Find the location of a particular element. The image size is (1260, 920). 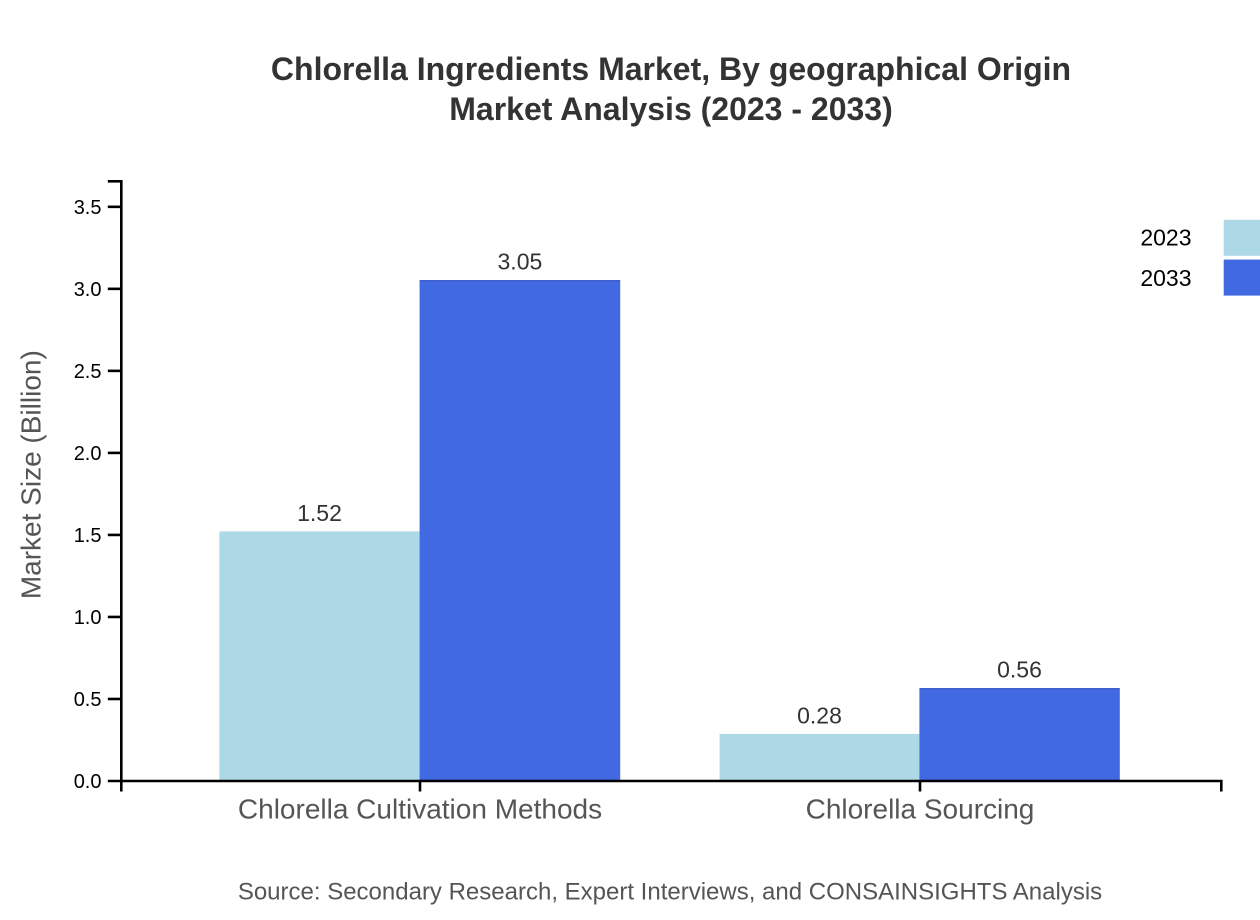

svg-text: 2033 is located at coordinates (1165, 278).